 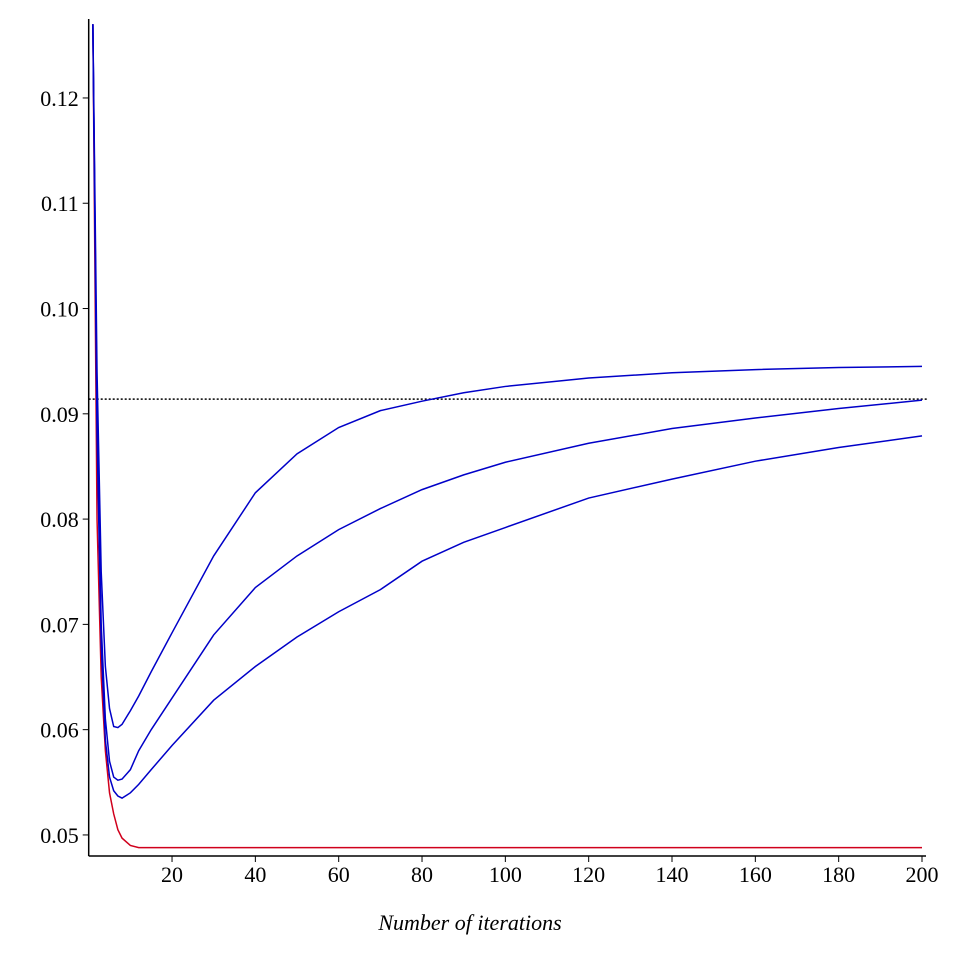 I want to click on y-tick-label: 0.11, so click(x=60, y=203).